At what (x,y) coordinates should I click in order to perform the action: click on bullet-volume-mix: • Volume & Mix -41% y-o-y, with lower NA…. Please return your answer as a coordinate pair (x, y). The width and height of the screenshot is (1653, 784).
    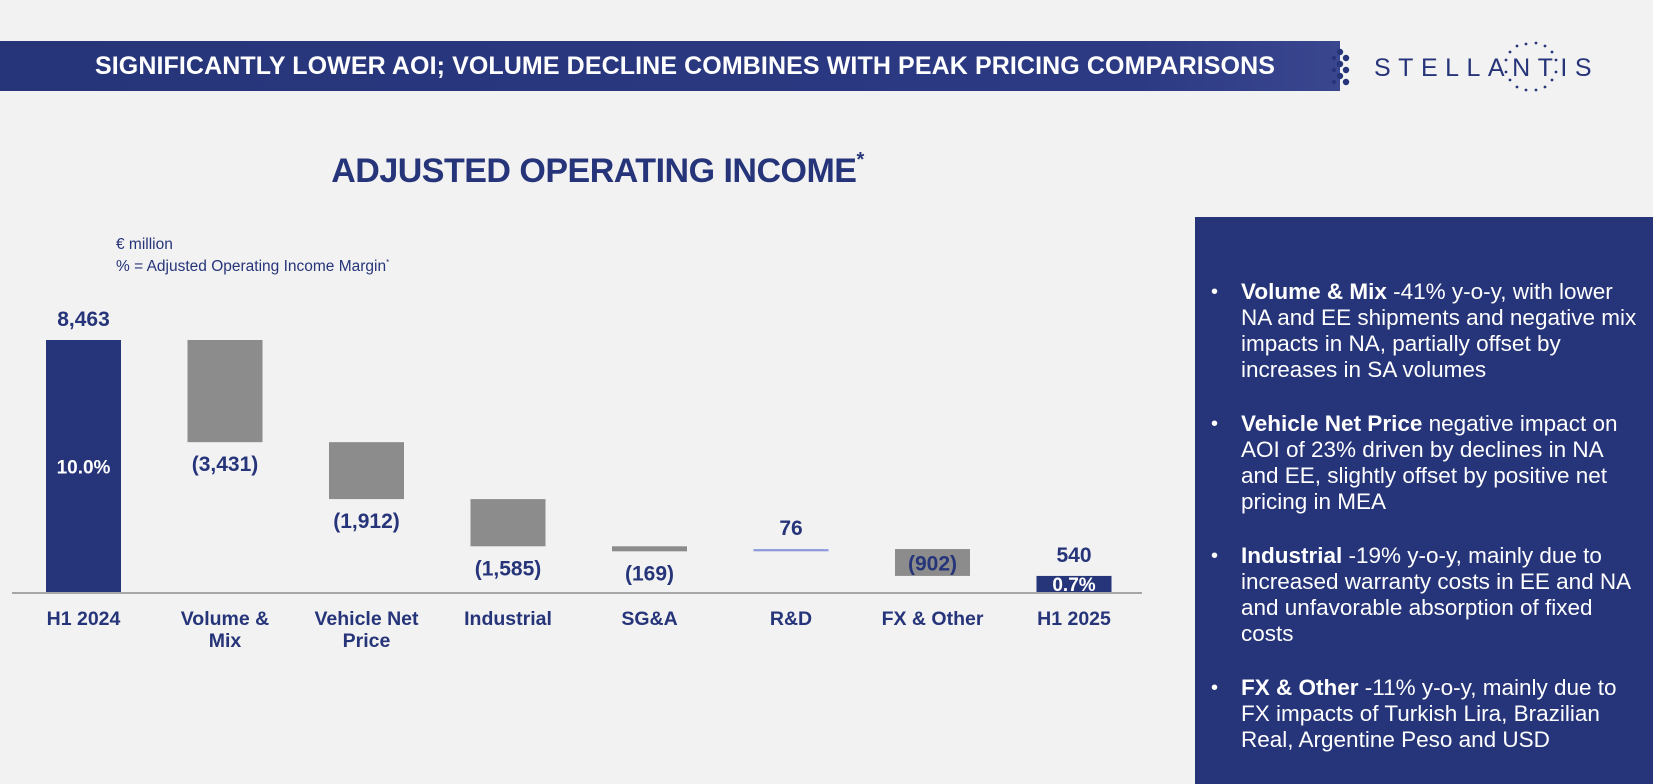
    Looking at the image, I should click on (1425, 331).